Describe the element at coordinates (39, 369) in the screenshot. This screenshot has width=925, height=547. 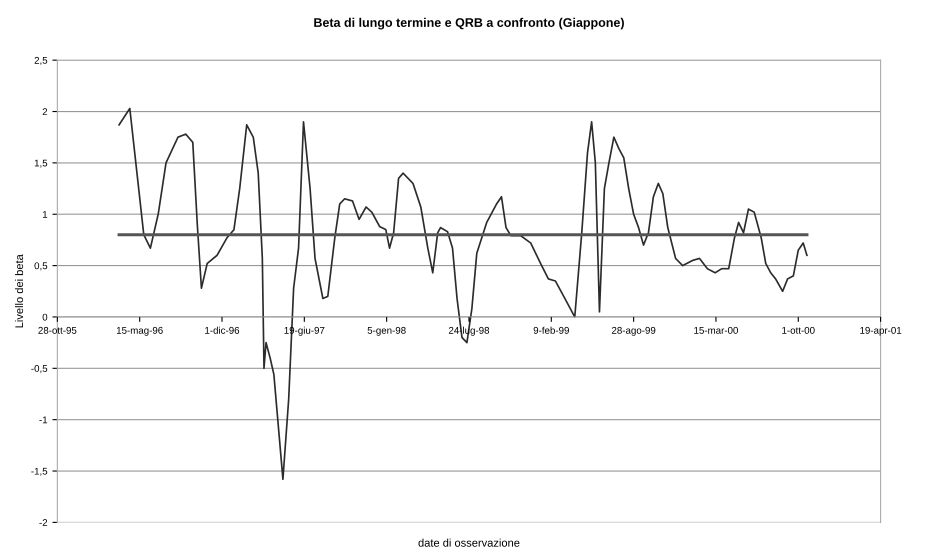
I see `y-tick-label: -0,5` at that location.